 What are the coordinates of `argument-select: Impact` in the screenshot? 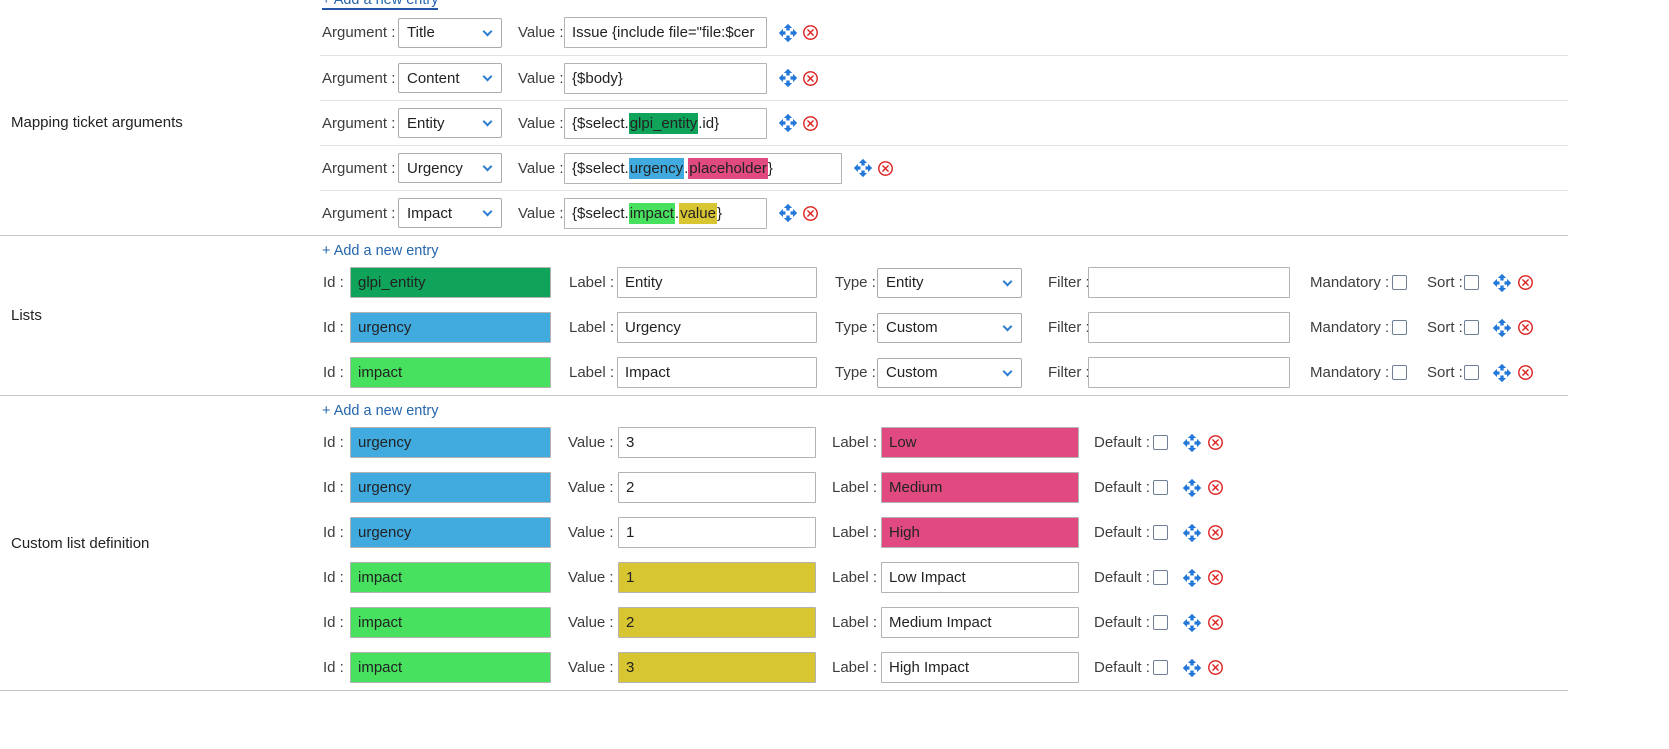 It's located at (450, 213).